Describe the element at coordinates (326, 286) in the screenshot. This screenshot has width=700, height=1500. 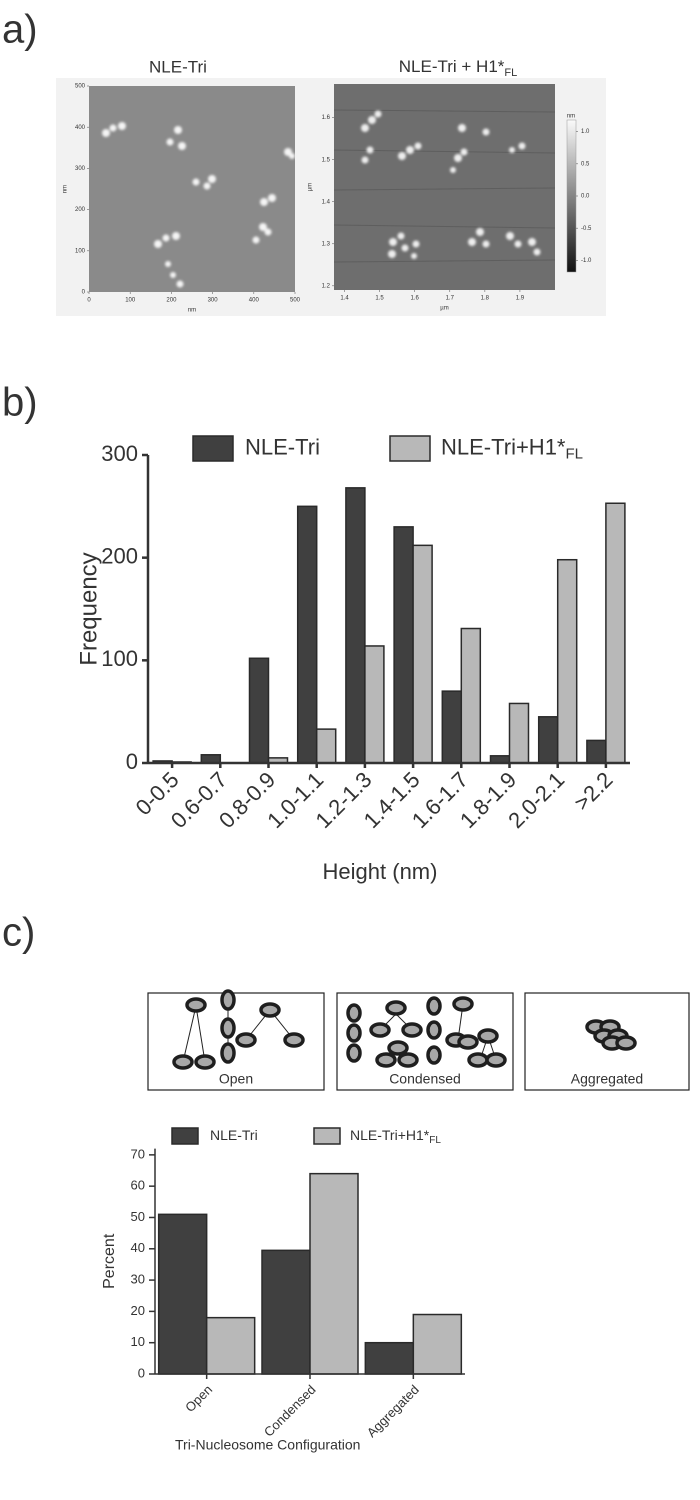
I see `y-tick-label: 1.2` at that location.